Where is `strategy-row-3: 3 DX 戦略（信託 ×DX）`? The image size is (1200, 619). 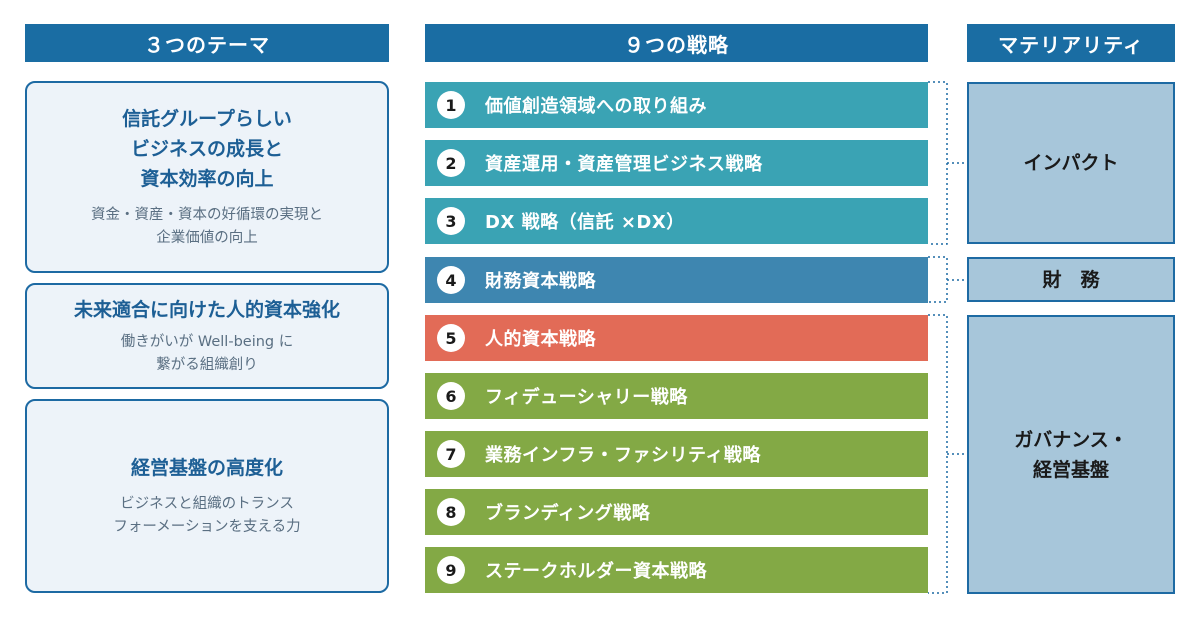
strategy-row-3: 3 DX 戦略（信託 ×DX） is located at coordinates (676, 221).